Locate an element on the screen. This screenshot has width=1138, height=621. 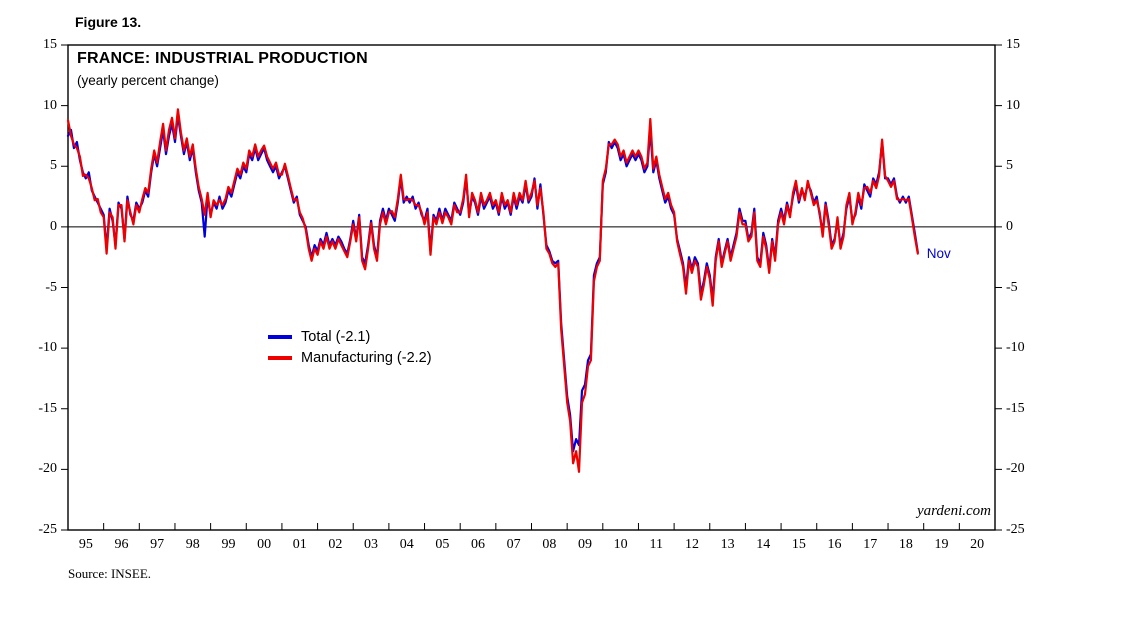
x-tick-label: 12 is located at coordinates (691, 544).